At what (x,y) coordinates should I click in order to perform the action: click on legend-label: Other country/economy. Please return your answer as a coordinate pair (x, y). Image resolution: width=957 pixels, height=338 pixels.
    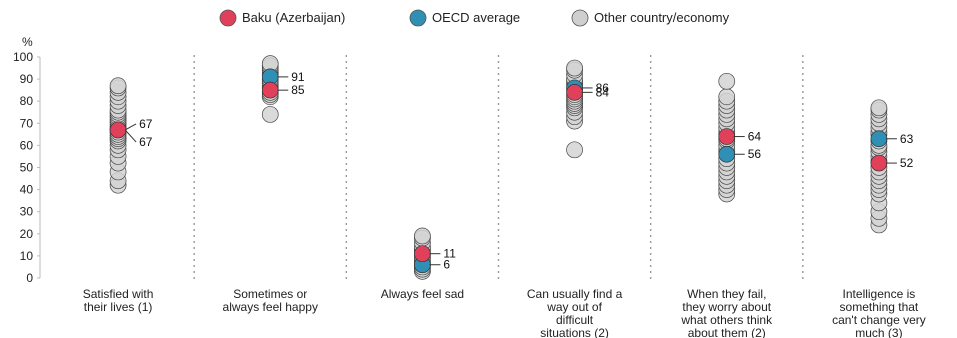
    Looking at the image, I should click on (662, 17).